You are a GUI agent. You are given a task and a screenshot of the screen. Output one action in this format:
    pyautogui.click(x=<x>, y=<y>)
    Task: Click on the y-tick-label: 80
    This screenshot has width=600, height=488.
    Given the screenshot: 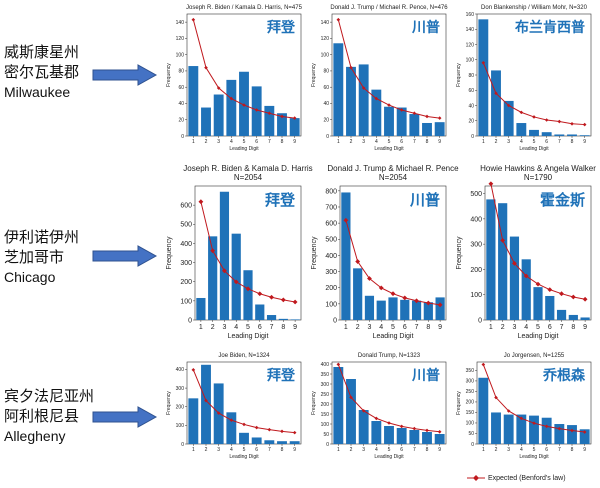 What is the action you would take?
    pyautogui.click(x=326, y=72)
    